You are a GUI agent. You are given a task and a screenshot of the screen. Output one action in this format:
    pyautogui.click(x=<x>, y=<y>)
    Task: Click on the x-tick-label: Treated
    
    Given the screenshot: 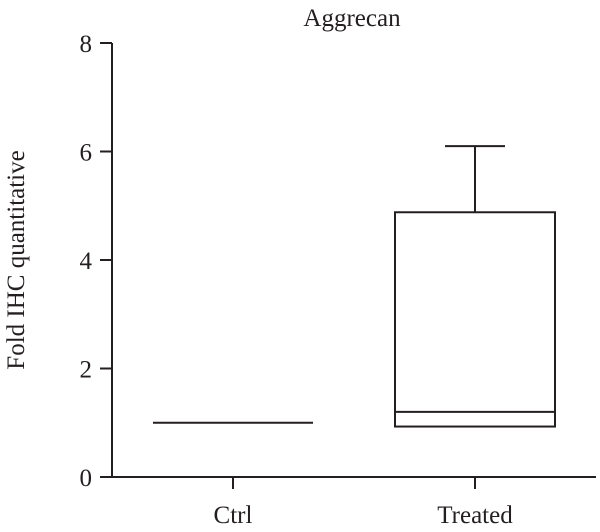 What is the action you would take?
    pyautogui.click(x=475, y=515)
    